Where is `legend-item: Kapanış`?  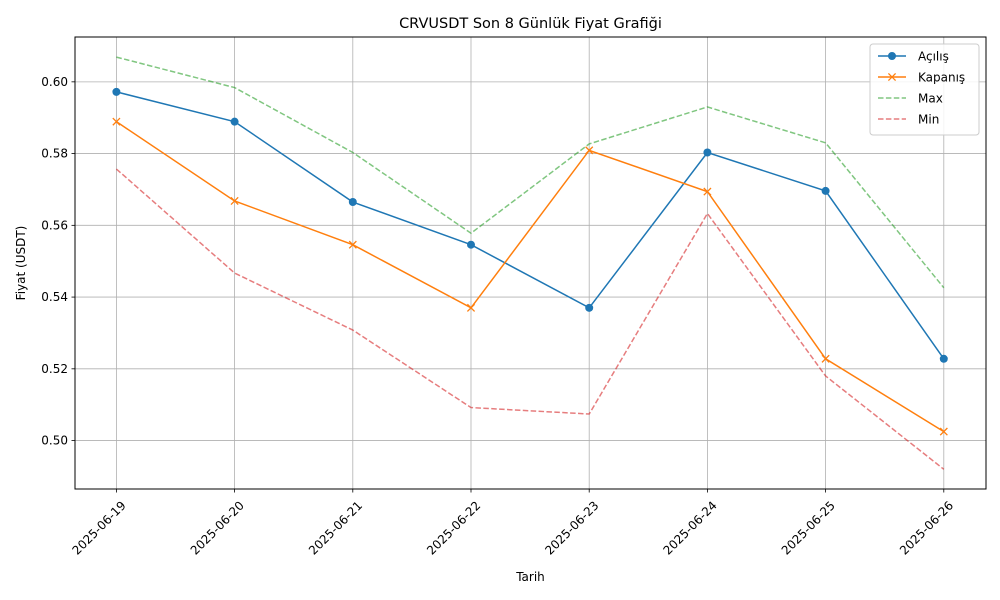 legend-item: Kapanış is located at coordinates (921, 78).